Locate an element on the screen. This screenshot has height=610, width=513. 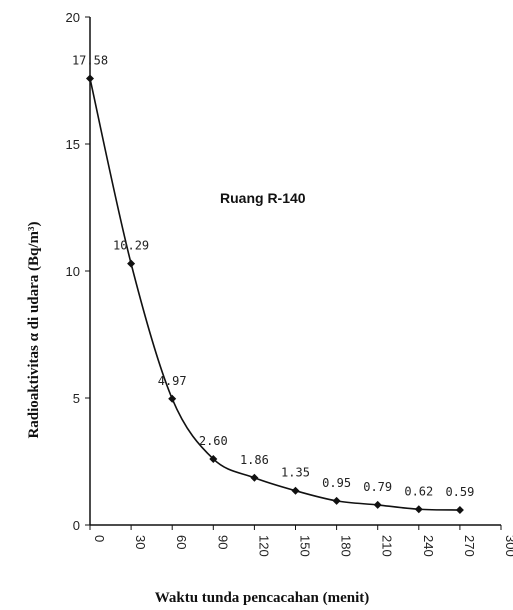
data-label: 0.79 is located at coordinates (377, 487).